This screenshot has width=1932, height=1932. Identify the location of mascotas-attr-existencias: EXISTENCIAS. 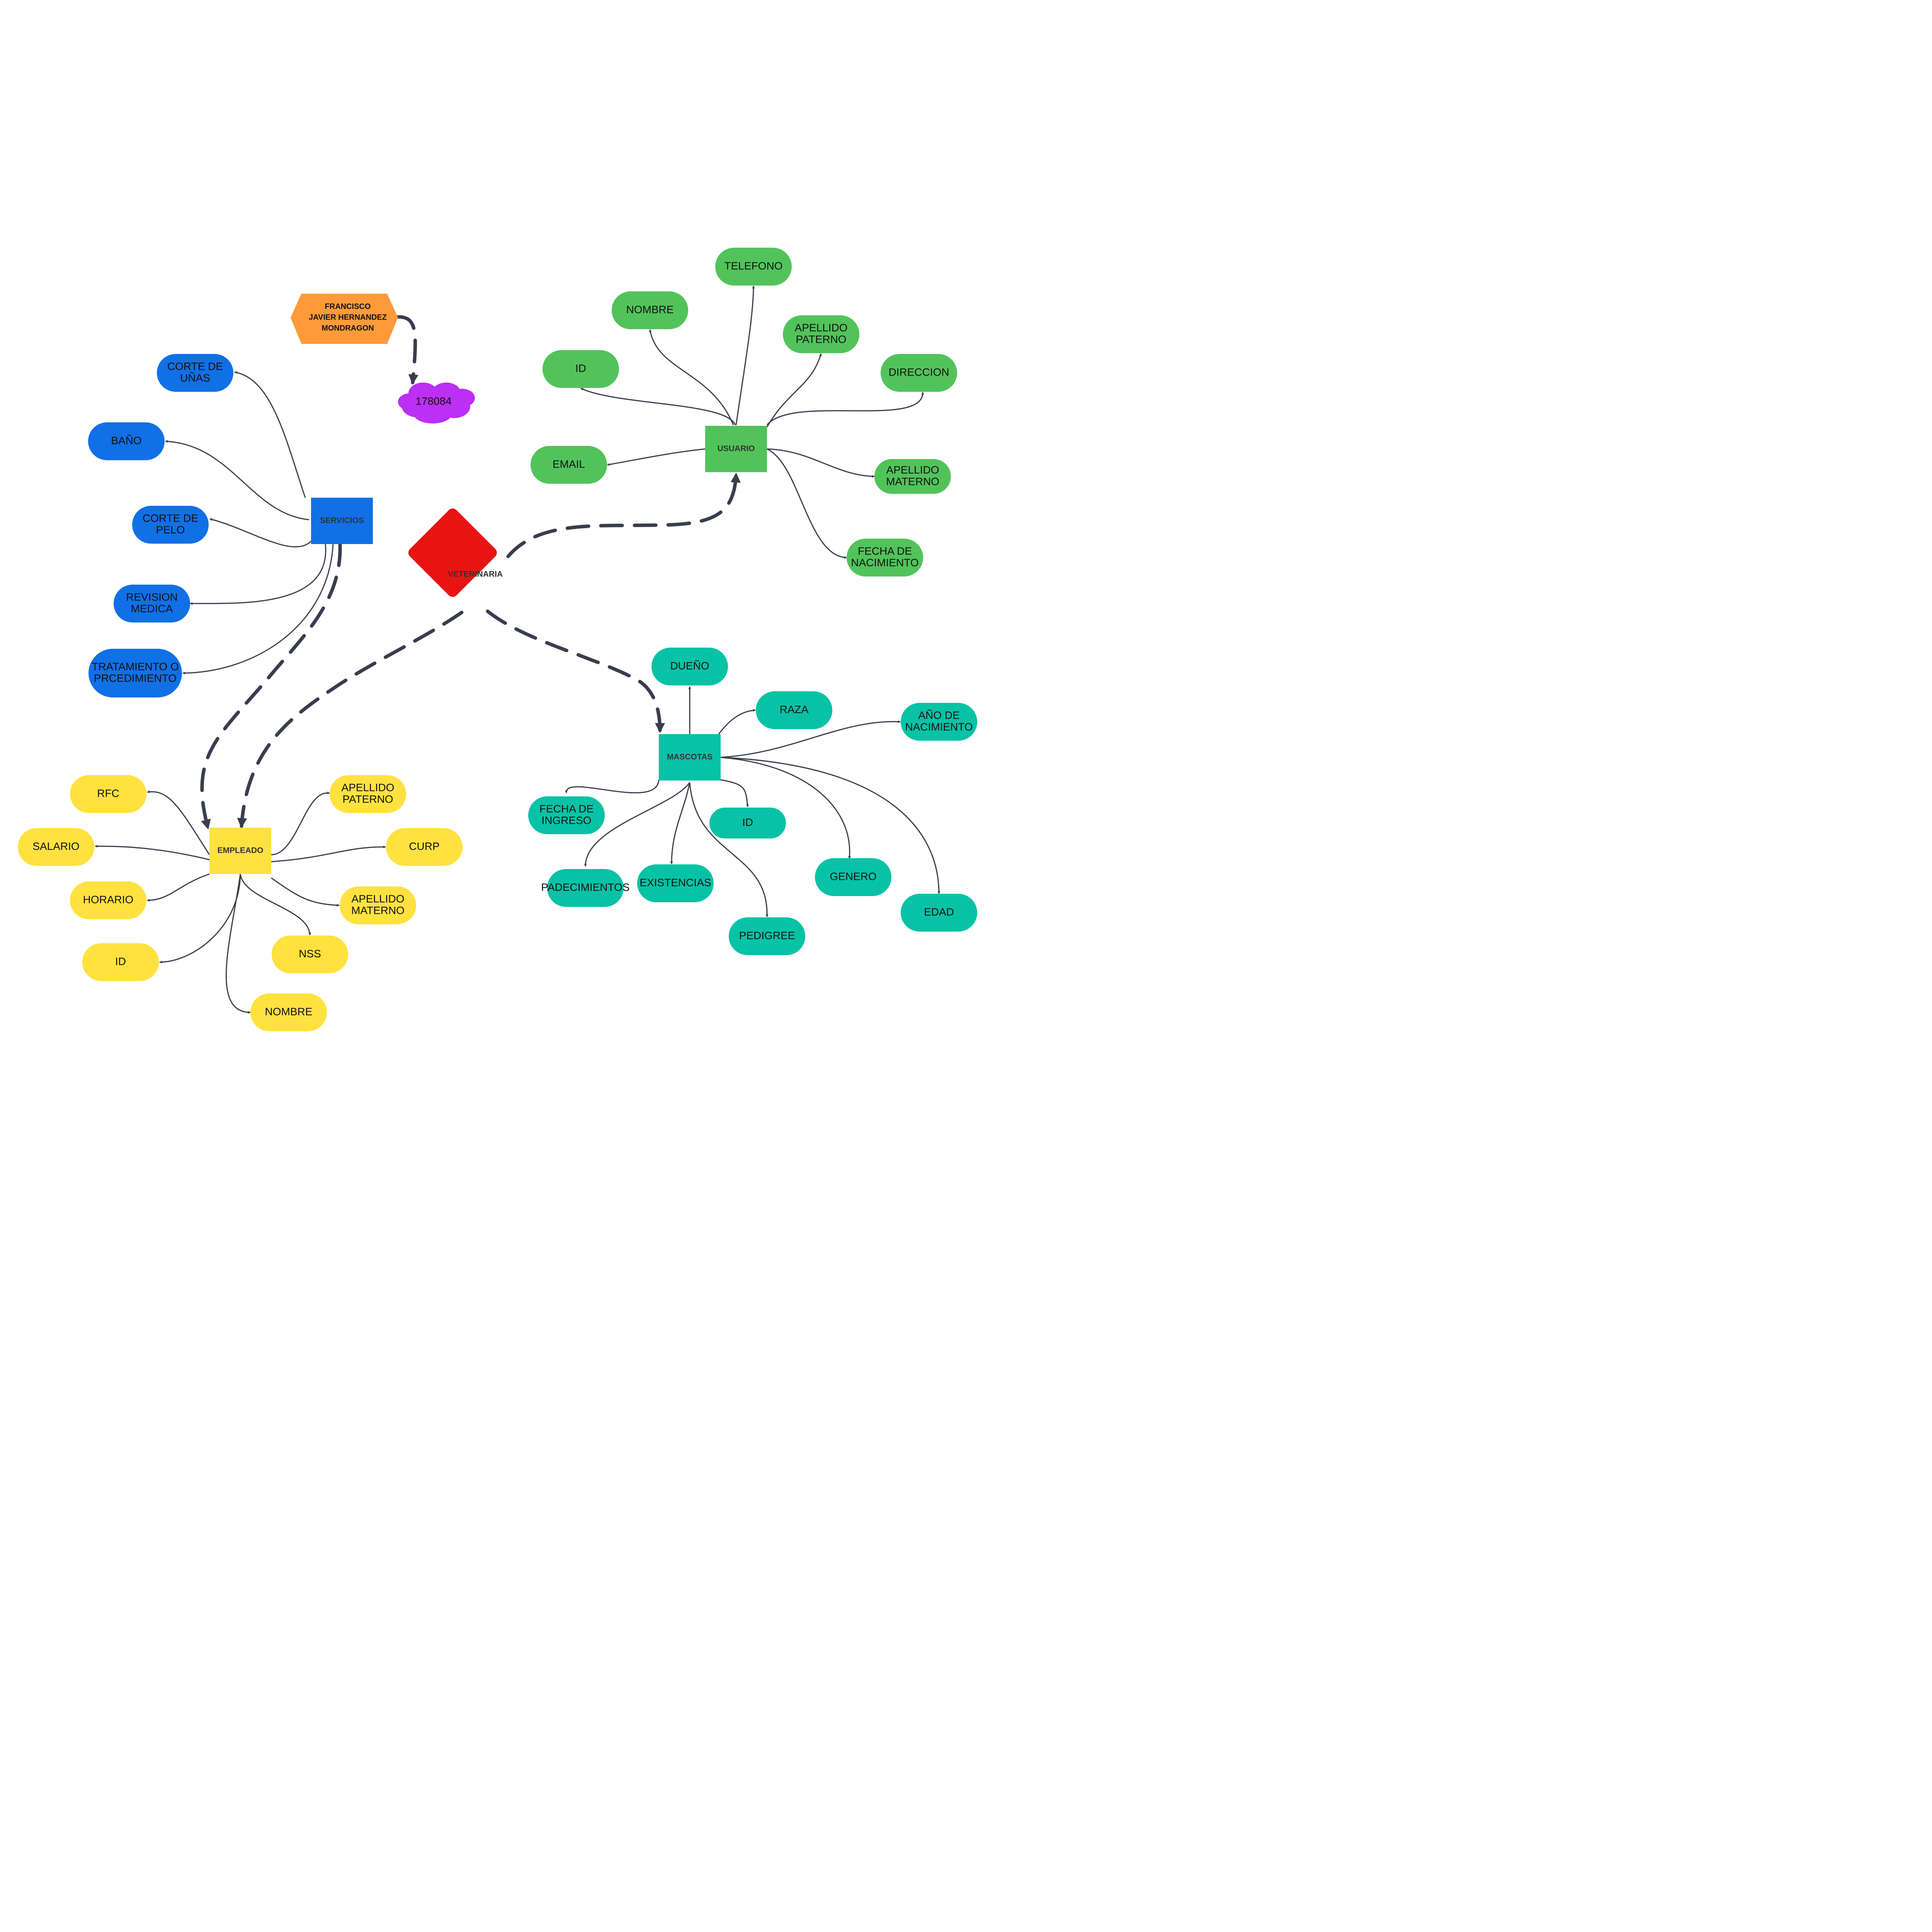
(675, 883).